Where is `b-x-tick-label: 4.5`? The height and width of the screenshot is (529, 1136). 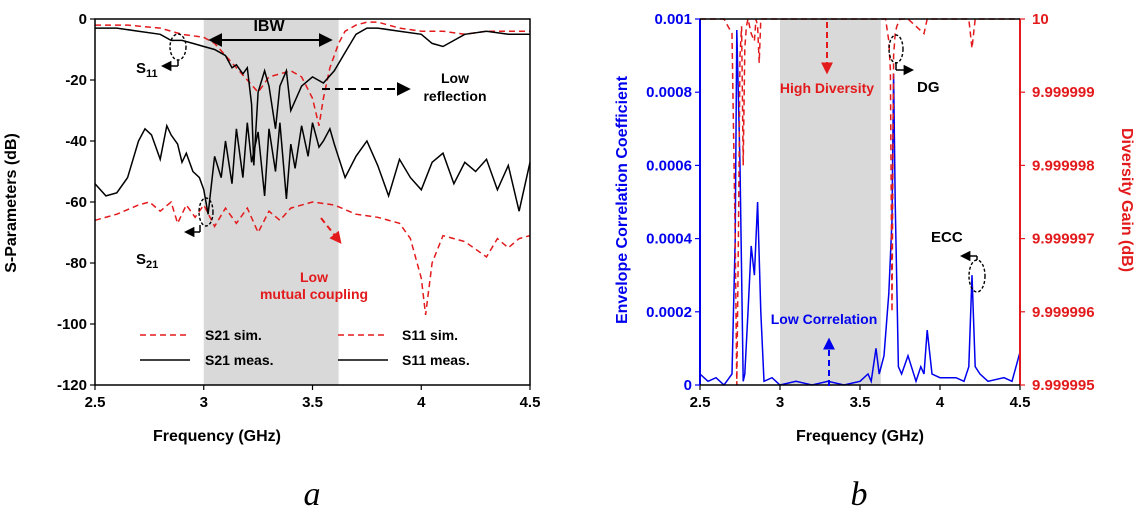
b-x-tick-label: 4.5 is located at coordinates (1020, 402).